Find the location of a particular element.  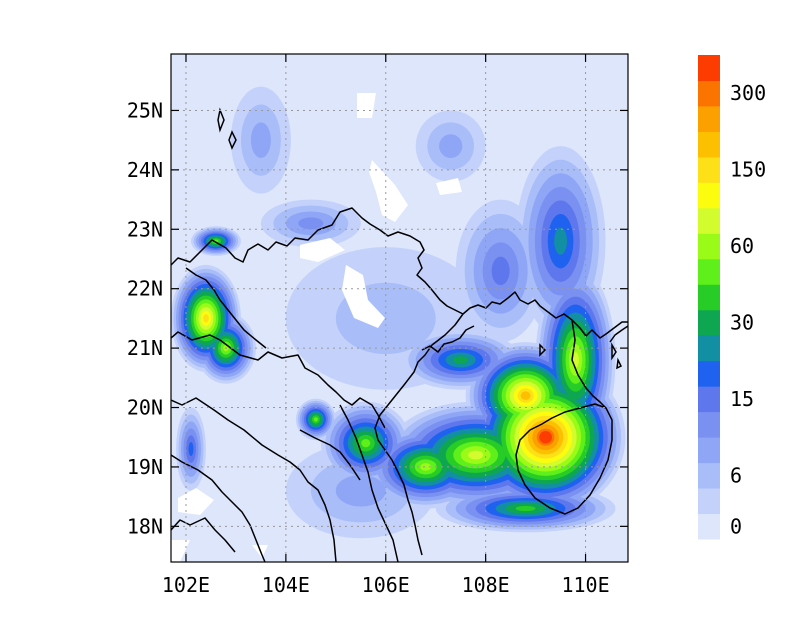

hainan-island is located at coordinates (564, 459).